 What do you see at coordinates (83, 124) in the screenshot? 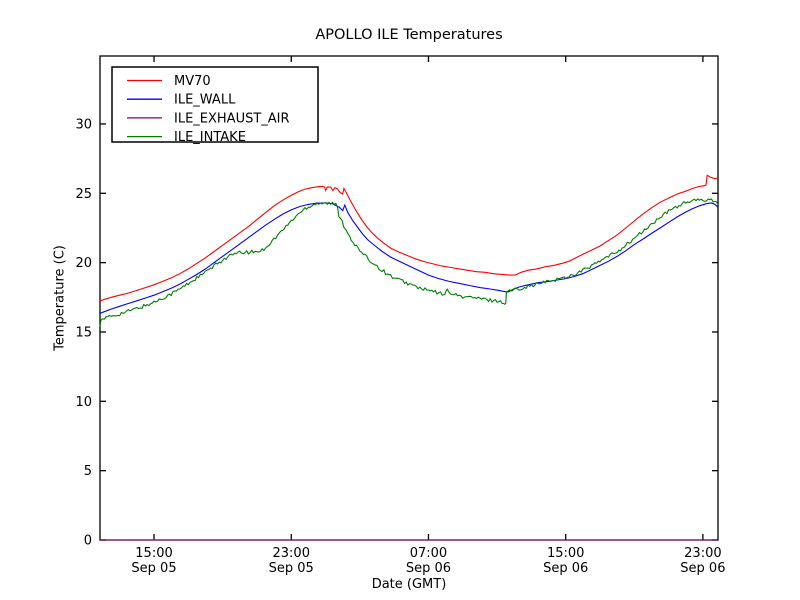
I see `y-tick-label: 30` at bounding box center [83, 124].